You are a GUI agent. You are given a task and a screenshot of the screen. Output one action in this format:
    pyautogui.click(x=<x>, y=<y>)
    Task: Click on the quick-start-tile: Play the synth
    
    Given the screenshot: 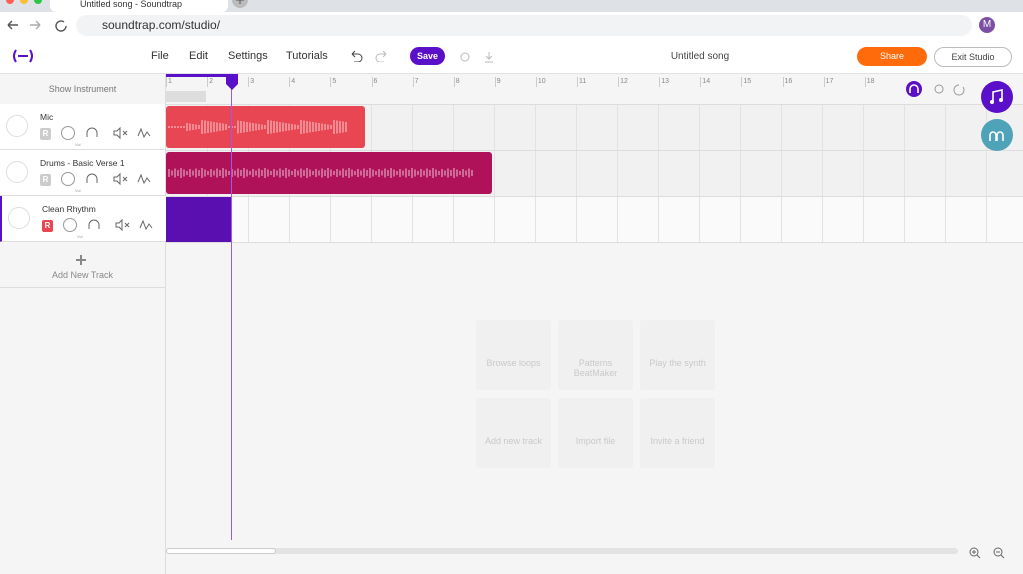 What is the action you would take?
    pyautogui.click(x=677, y=355)
    